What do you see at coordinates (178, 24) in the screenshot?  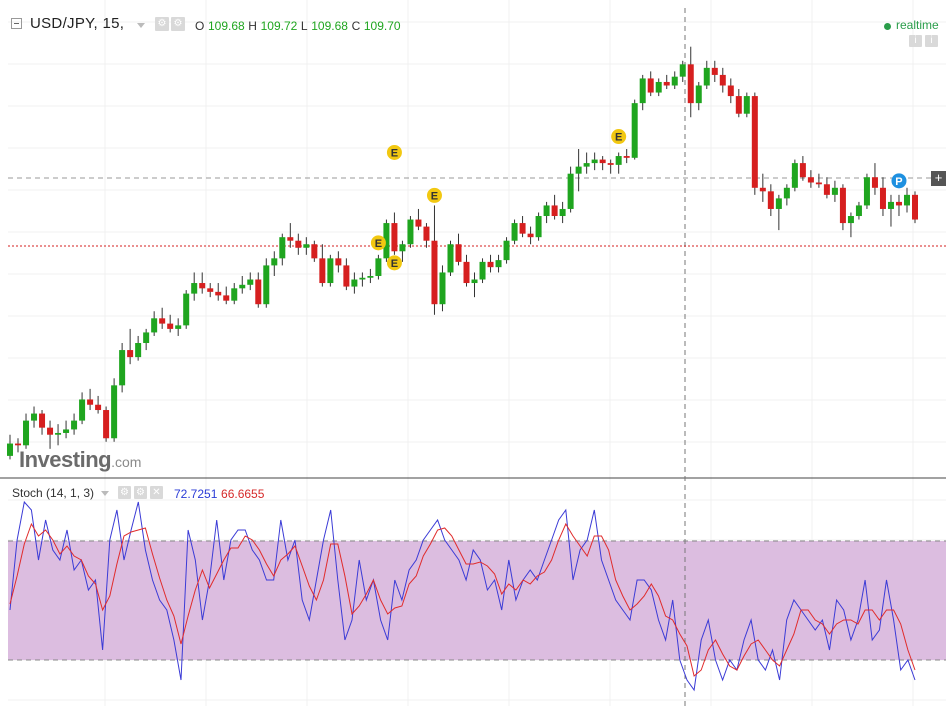 I see `close-icon: ⚙` at bounding box center [178, 24].